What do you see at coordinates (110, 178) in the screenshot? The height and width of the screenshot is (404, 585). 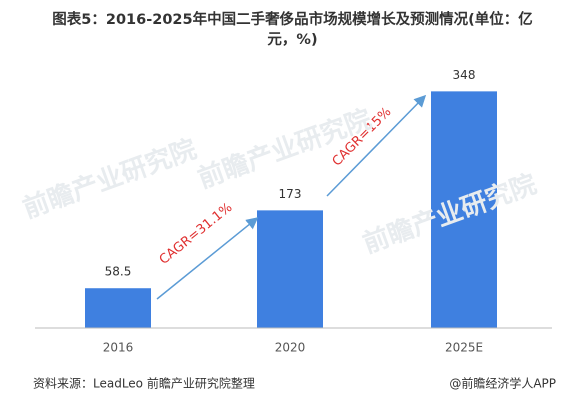 I see `watermark: 前瞻产业研究院` at bounding box center [110, 178].